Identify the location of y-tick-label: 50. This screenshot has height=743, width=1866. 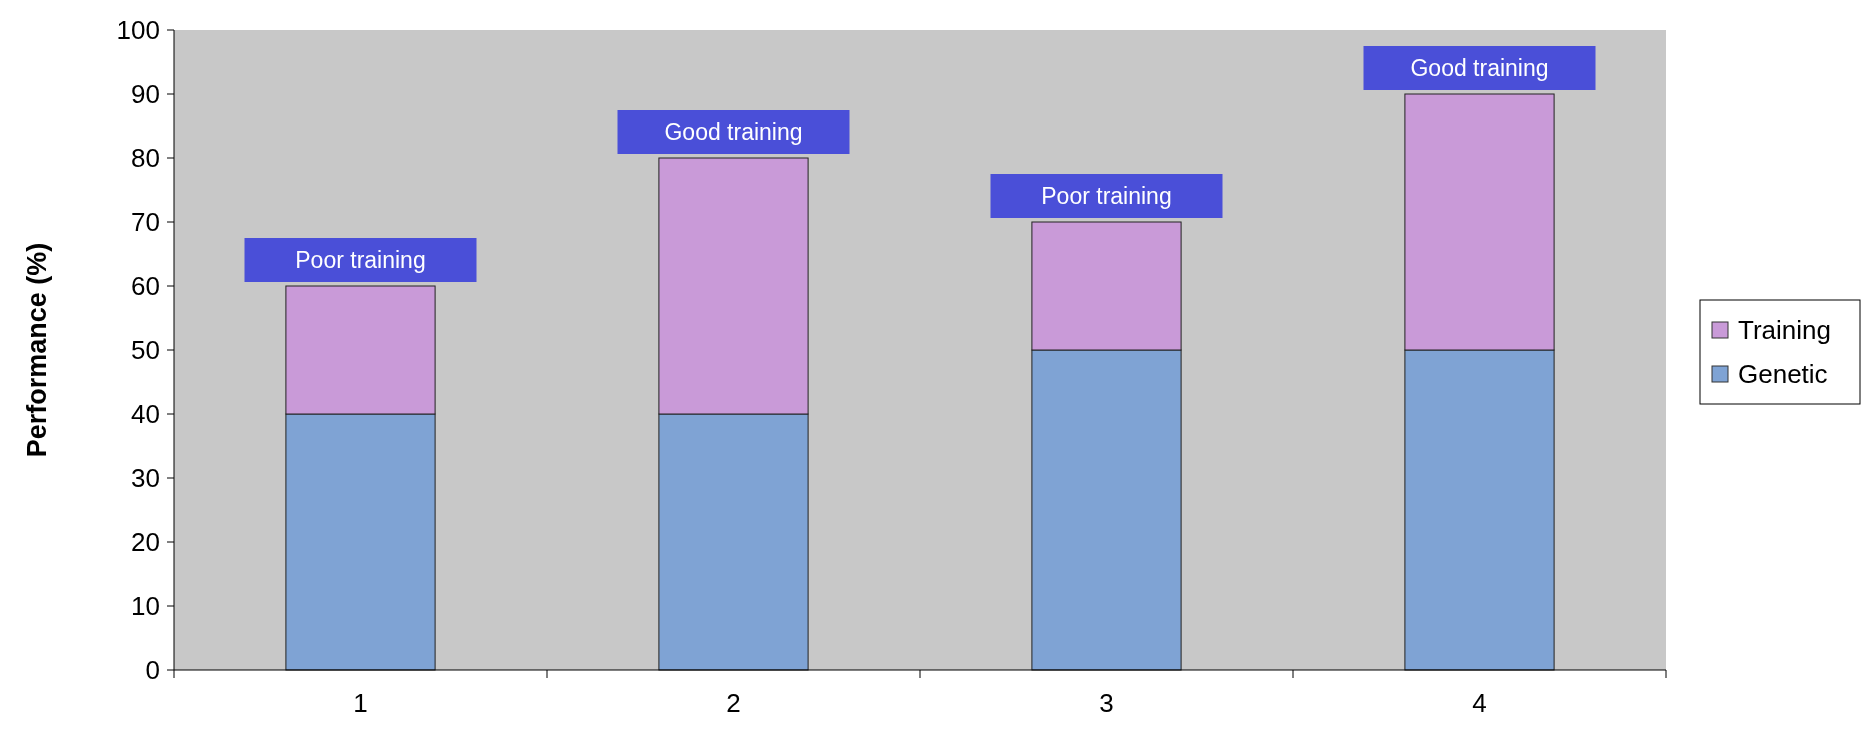
(145, 350).